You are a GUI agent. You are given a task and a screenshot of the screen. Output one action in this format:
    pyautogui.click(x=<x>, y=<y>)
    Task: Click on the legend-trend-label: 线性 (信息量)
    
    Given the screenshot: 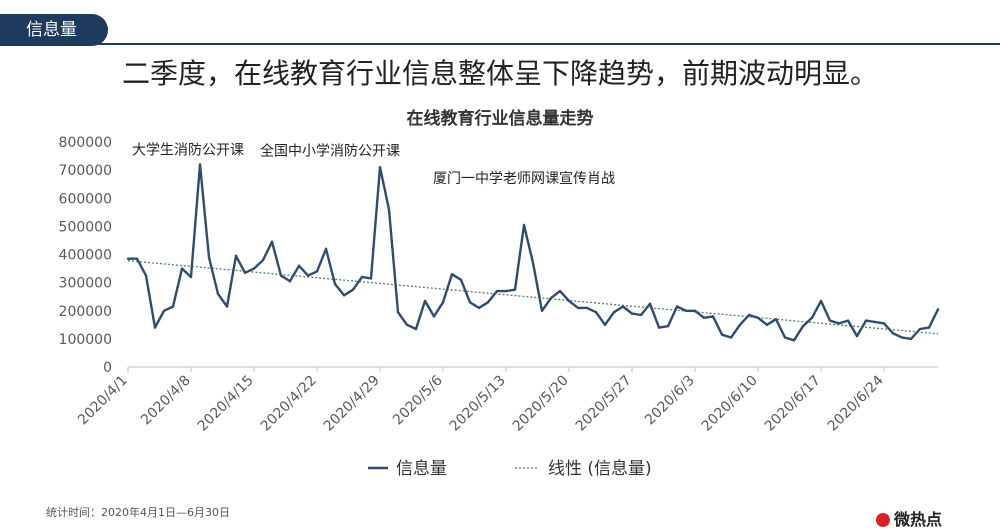 What is the action you would take?
    pyautogui.click(x=600, y=469)
    